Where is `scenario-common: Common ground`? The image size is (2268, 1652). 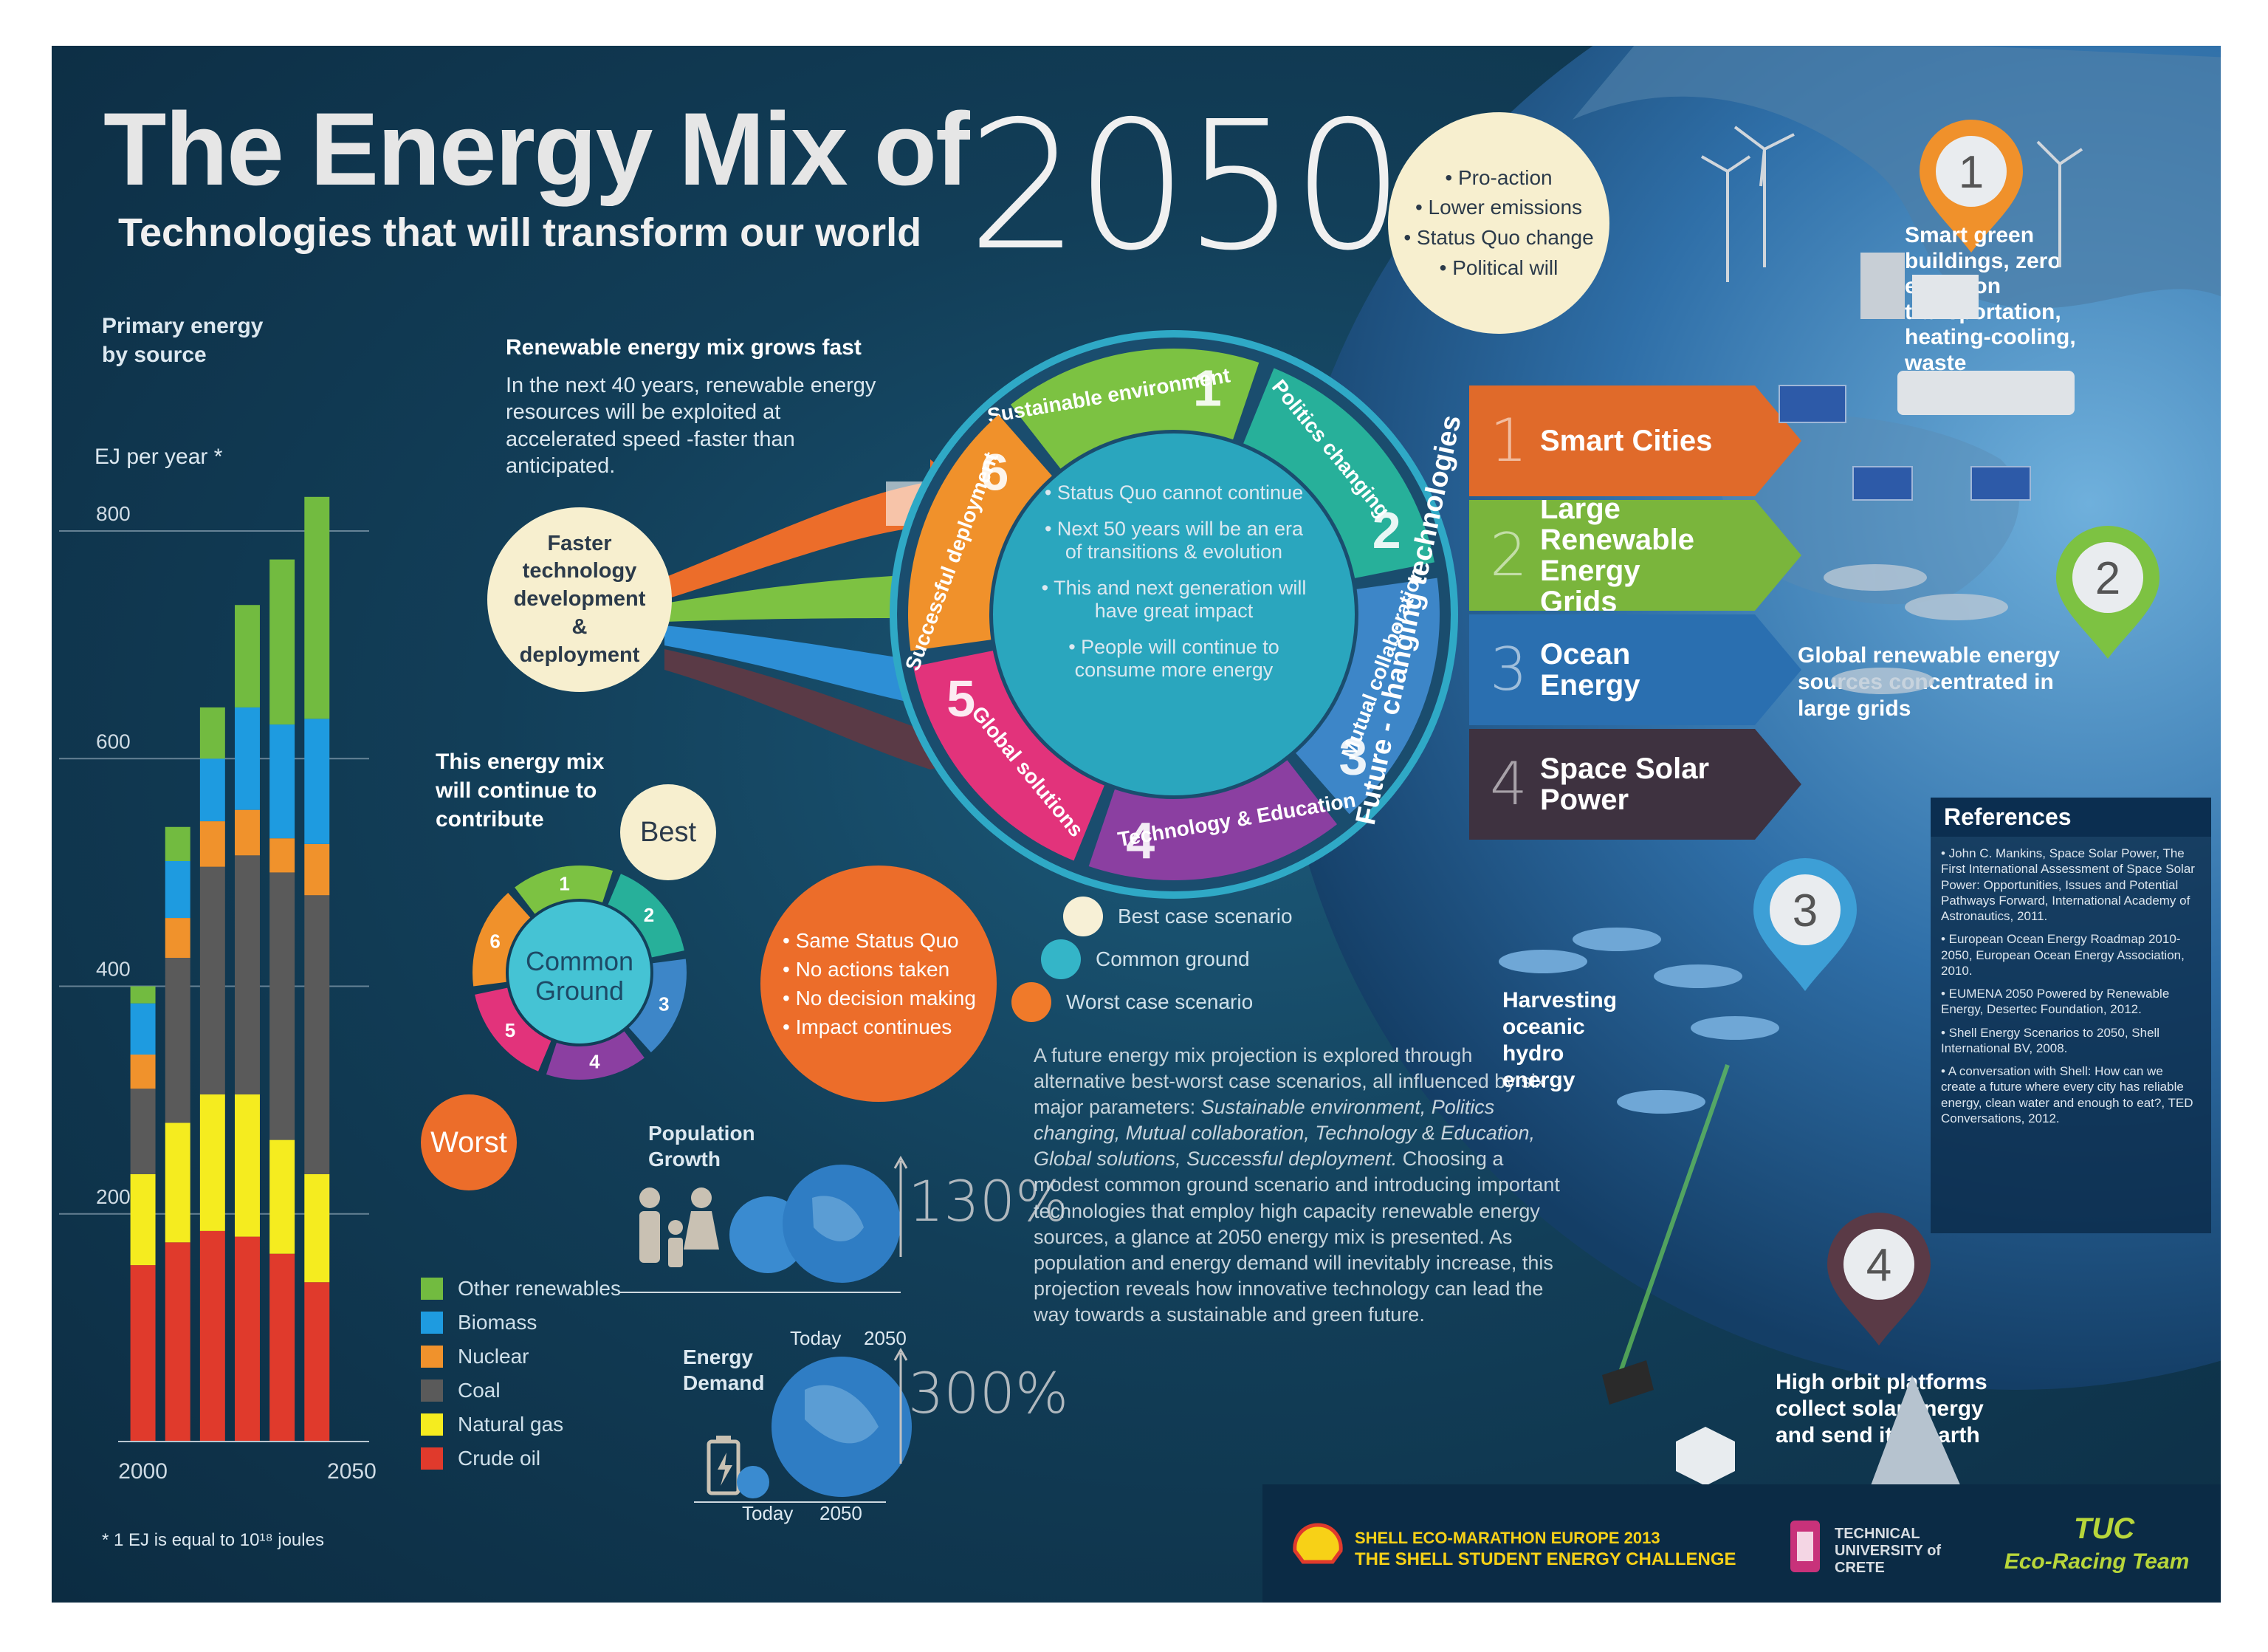
scenario-common: Common ground is located at coordinates (1167, 959).